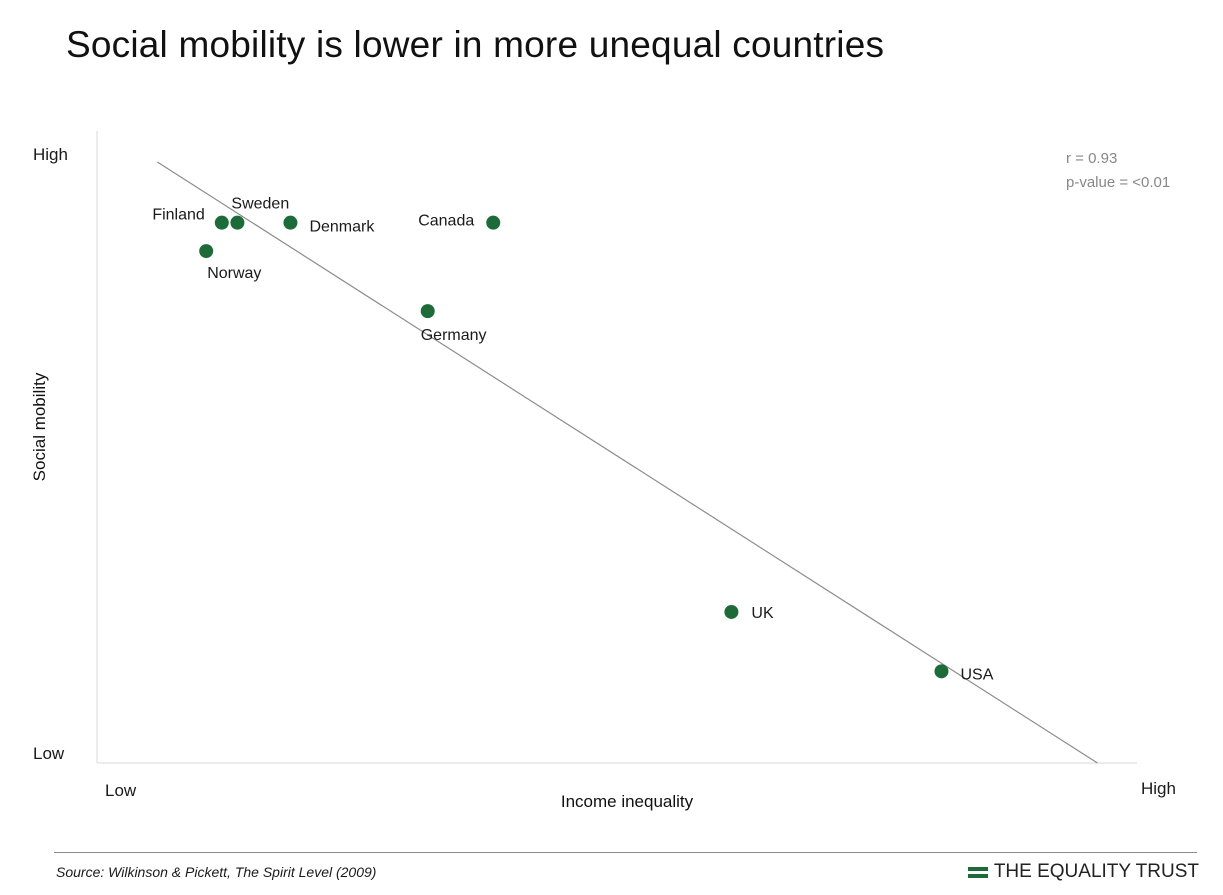  What do you see at coordinates (260, 204) in the screenshot?
I see `data-label-sweden: Sweden` at bounding box center [260, 204].